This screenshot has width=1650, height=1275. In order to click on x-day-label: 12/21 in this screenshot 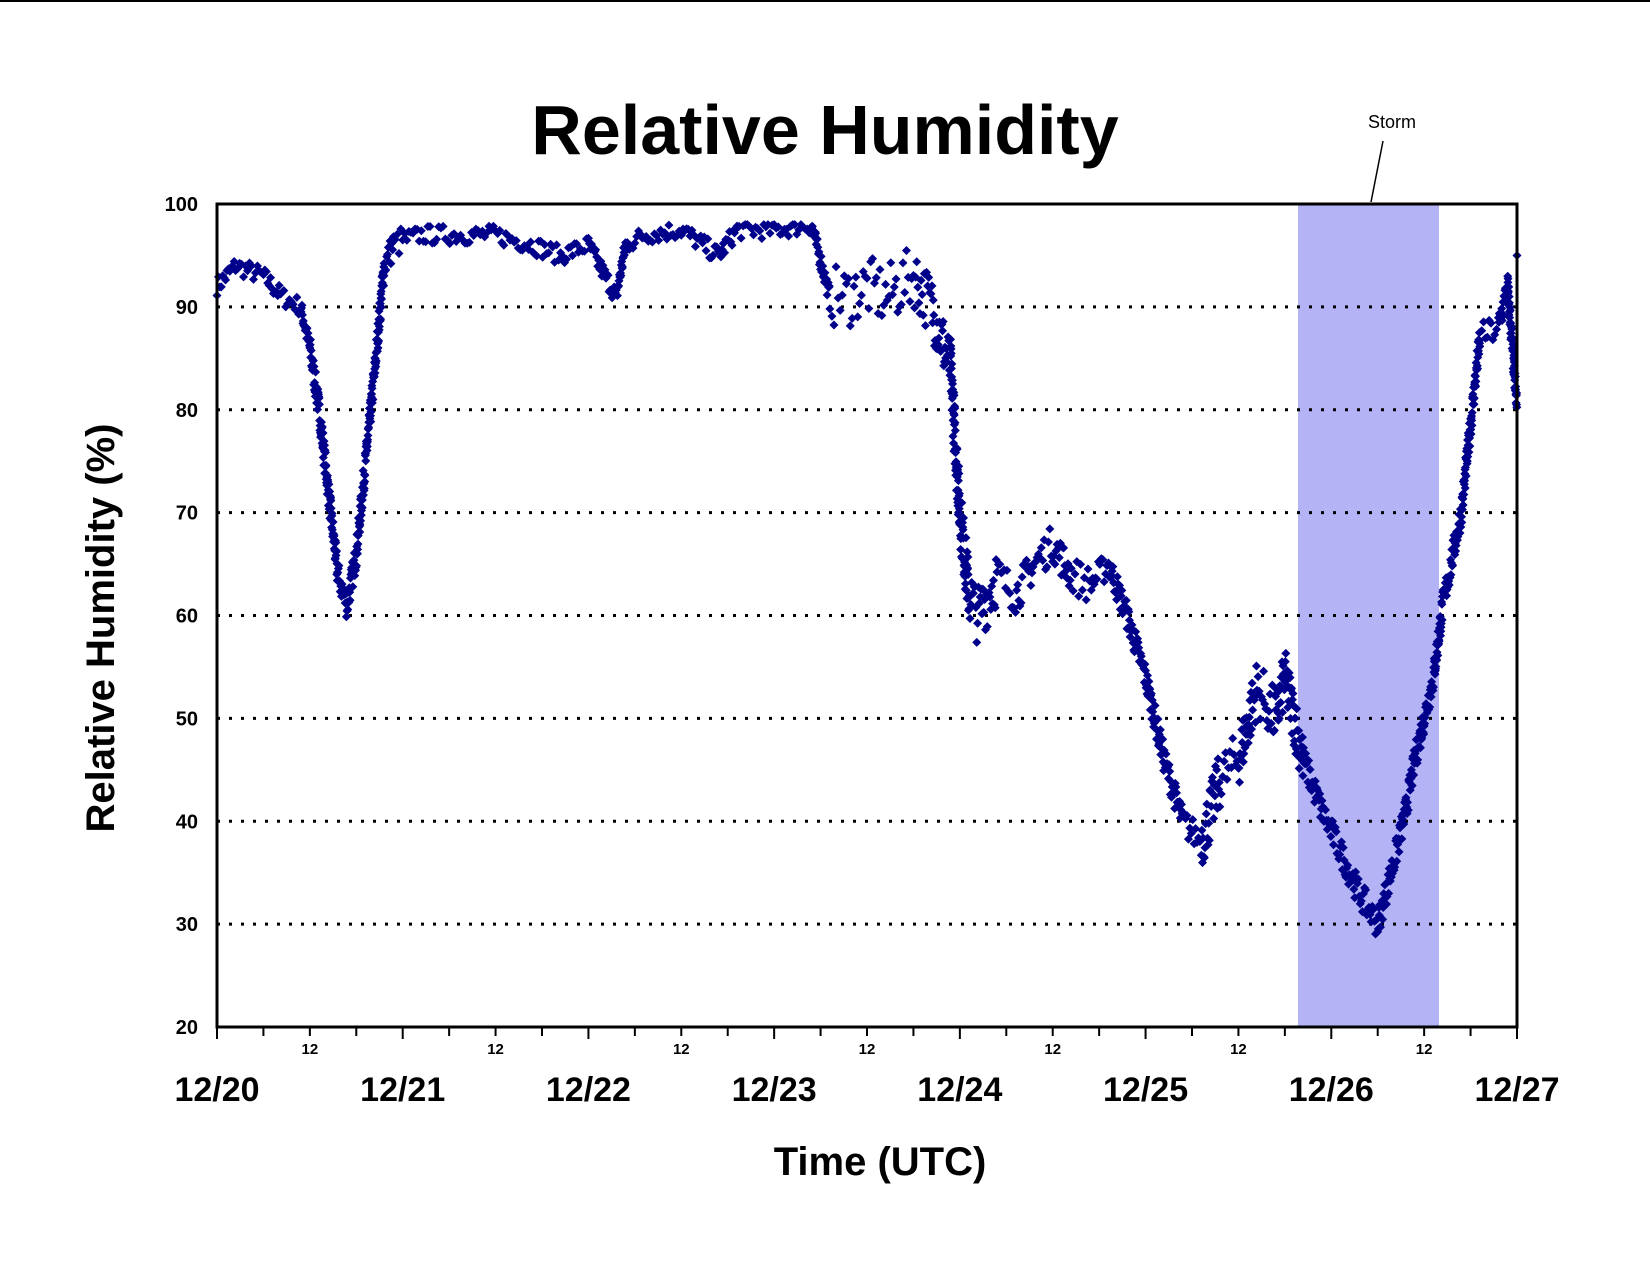, I will do `click(402, 1090)`.